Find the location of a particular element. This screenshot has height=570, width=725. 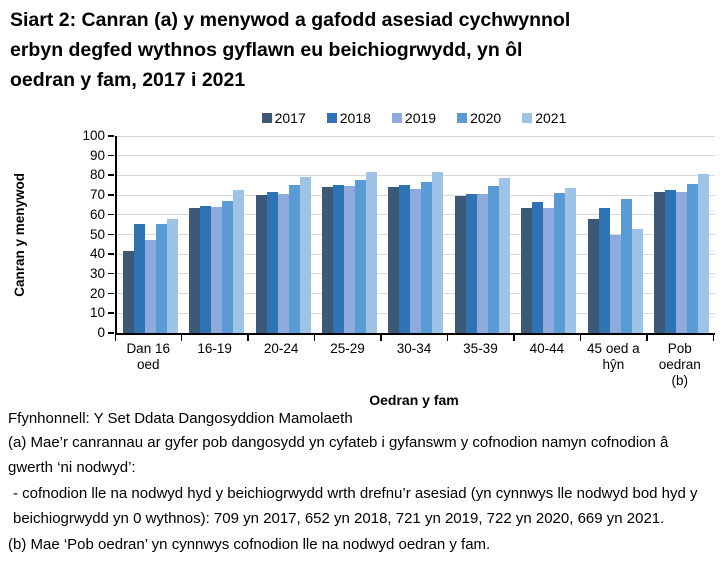

y-axis-title-text: Canran y menywod is located at coordinates (19, 234).